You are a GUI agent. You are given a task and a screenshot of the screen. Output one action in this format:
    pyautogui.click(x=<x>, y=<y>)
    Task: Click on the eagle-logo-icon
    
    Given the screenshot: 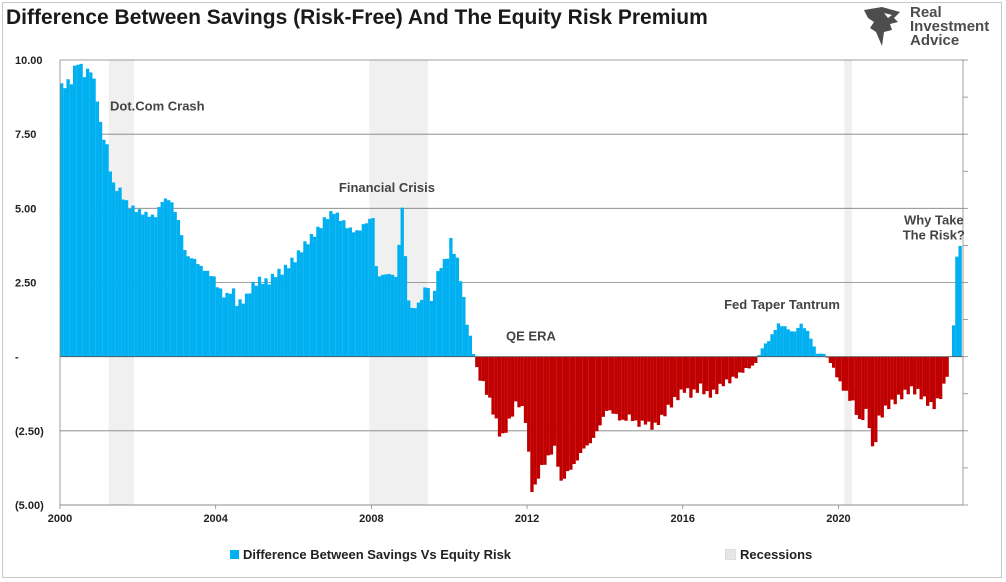 What is the action you would take?
    pyautogui.click(x=882, y=26)
    